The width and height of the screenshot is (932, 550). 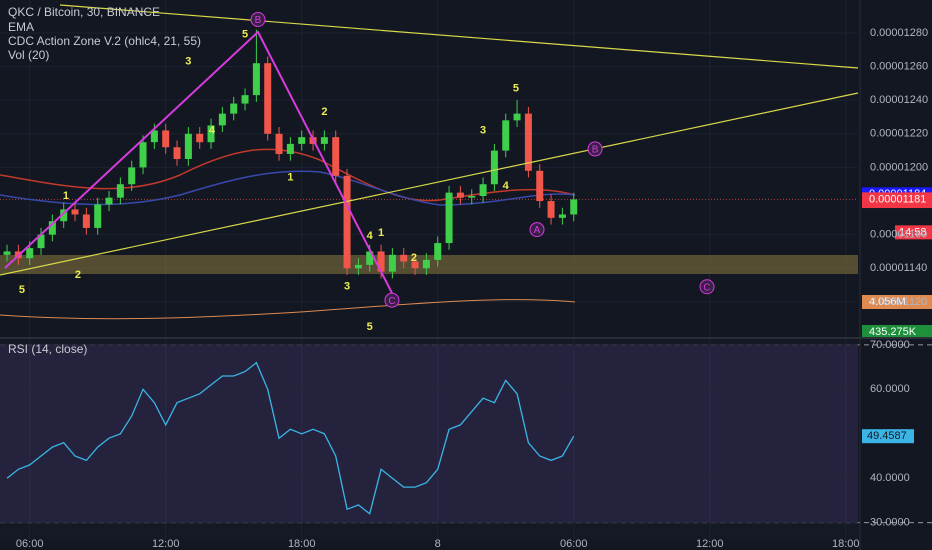 I want to click on y-tick-label: 0.00001160, so click(x=898, y=235).